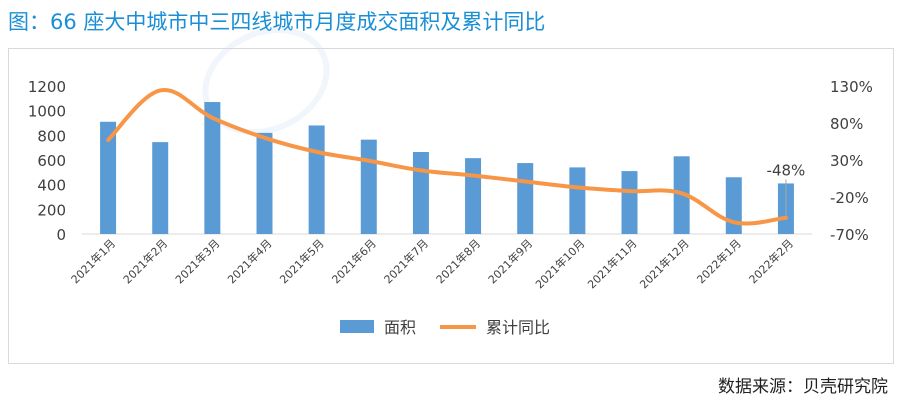  I want to click on annotation-label: -48%, so click(786, 170).